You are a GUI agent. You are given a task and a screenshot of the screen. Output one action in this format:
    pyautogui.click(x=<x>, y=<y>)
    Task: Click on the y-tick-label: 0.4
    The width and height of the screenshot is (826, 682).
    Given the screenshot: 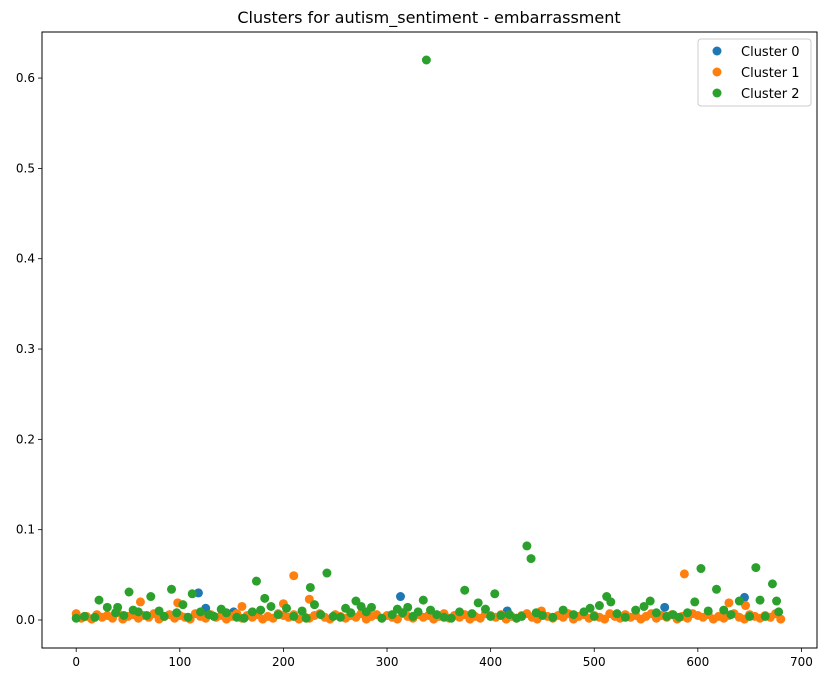 What is the action you would take?
    pyautogui.click(x=25, y=259)
    